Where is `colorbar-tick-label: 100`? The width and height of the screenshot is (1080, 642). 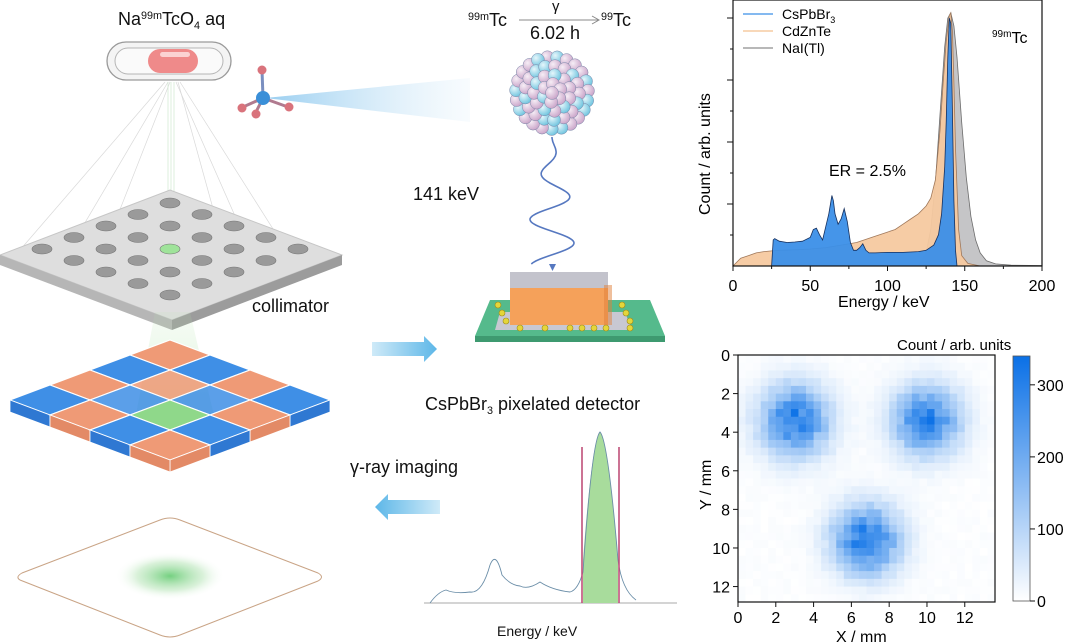
colorbar-tick-label: 100 is located at coordinates (1050, 530).